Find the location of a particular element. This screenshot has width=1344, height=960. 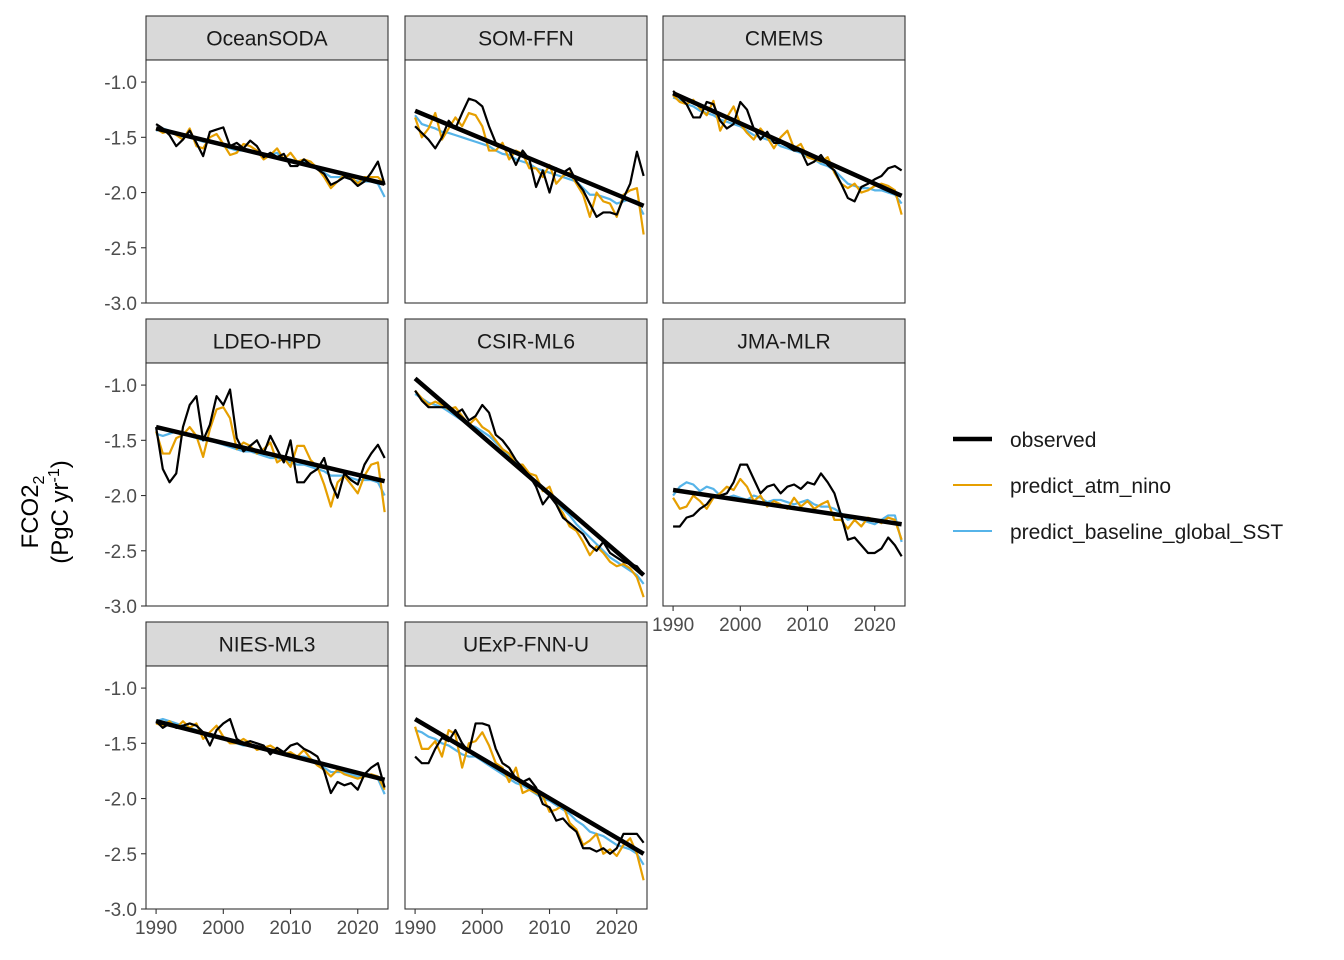

facet-strip-label: SOM-FFN is located at coordinates (526, 39).